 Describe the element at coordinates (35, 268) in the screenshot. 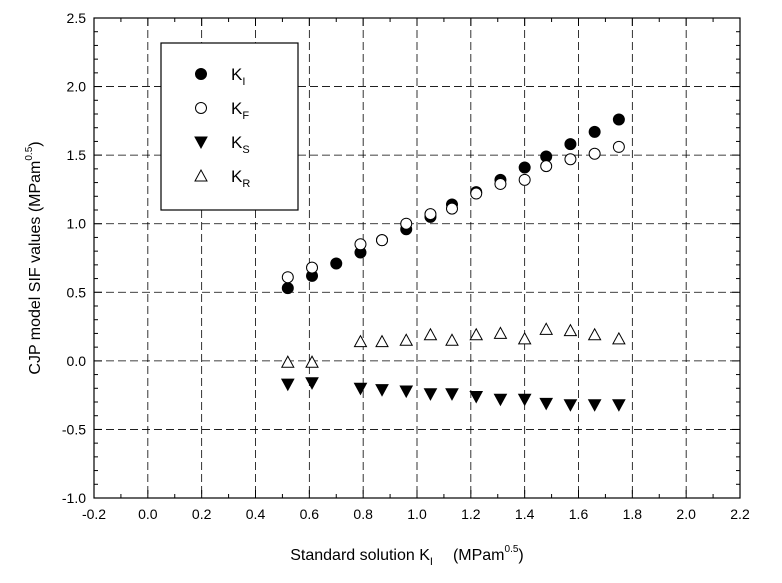

I see `y-axis-title-main: CJP model SIF values (MPam` at that location.